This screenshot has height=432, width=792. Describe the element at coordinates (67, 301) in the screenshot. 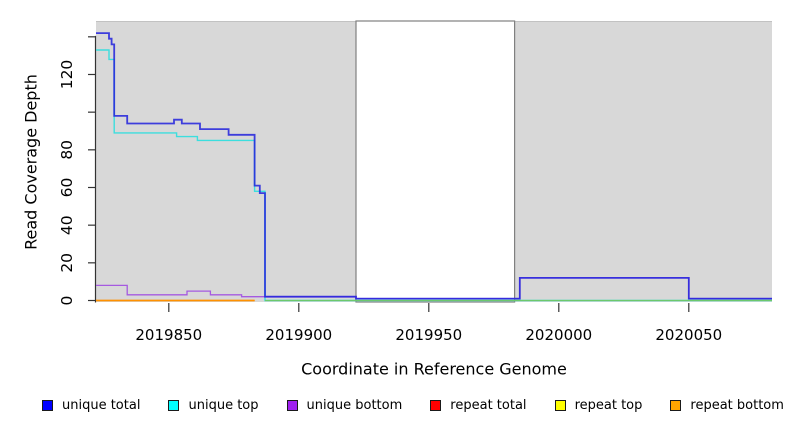

I see `y-tick-label: 0` at that location.